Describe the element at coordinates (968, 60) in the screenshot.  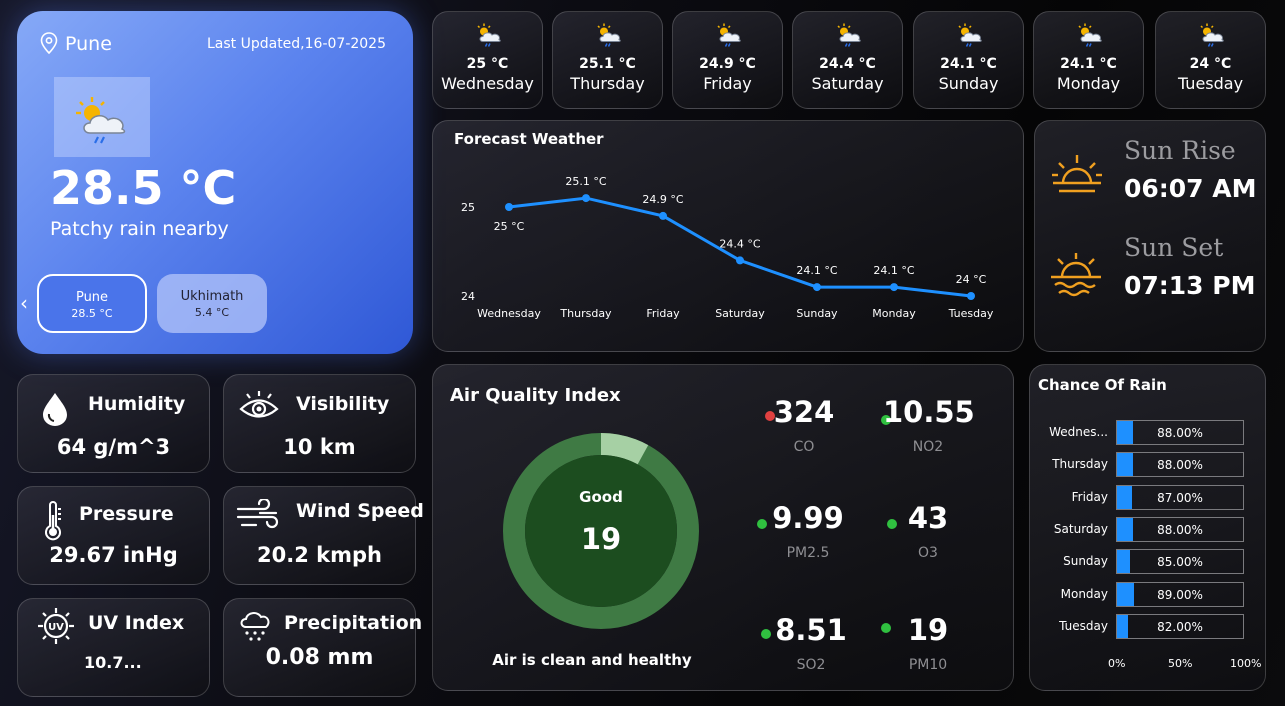
I see `day-card-sunday: 24.1 °C Sunday` at that location.